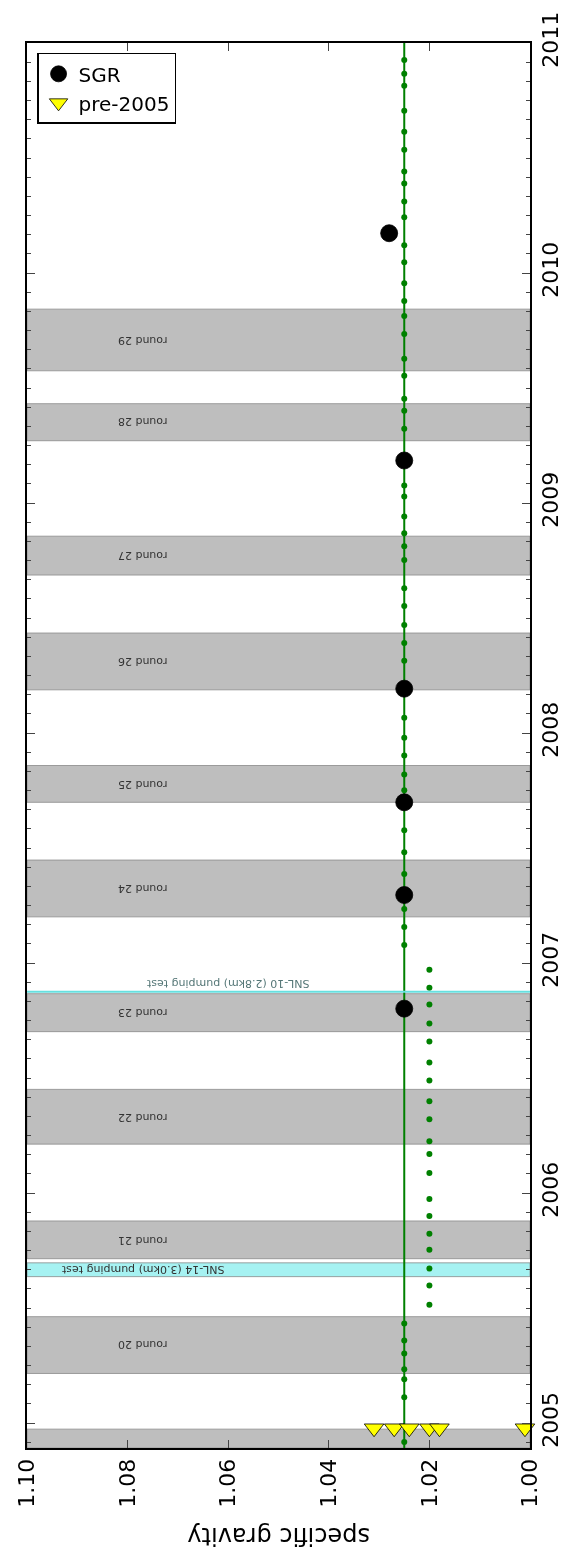 The width and height of the screenshot is (575, 1564). I want to click on band-label: round 20, so click(142, 1345).